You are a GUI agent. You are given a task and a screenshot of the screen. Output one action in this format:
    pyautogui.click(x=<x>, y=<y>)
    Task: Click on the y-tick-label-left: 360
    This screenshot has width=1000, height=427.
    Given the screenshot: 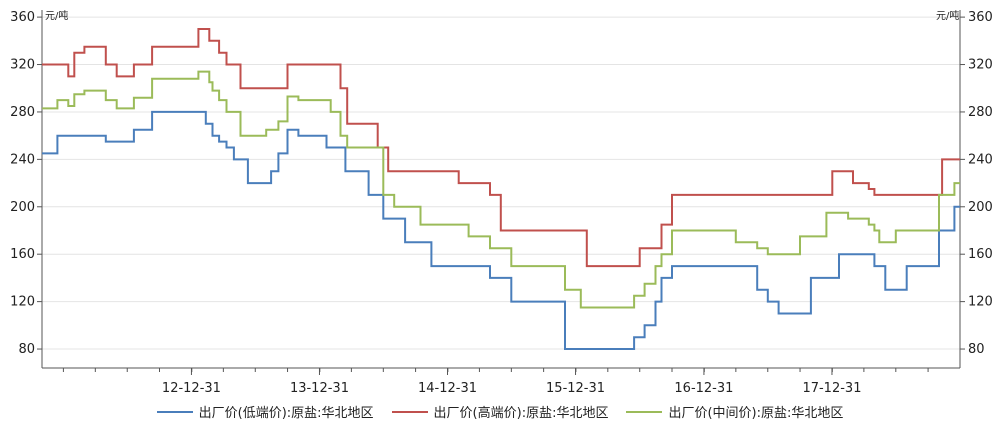 What is the action you would take?
    pyautogui.click(x=22, y=17)
    